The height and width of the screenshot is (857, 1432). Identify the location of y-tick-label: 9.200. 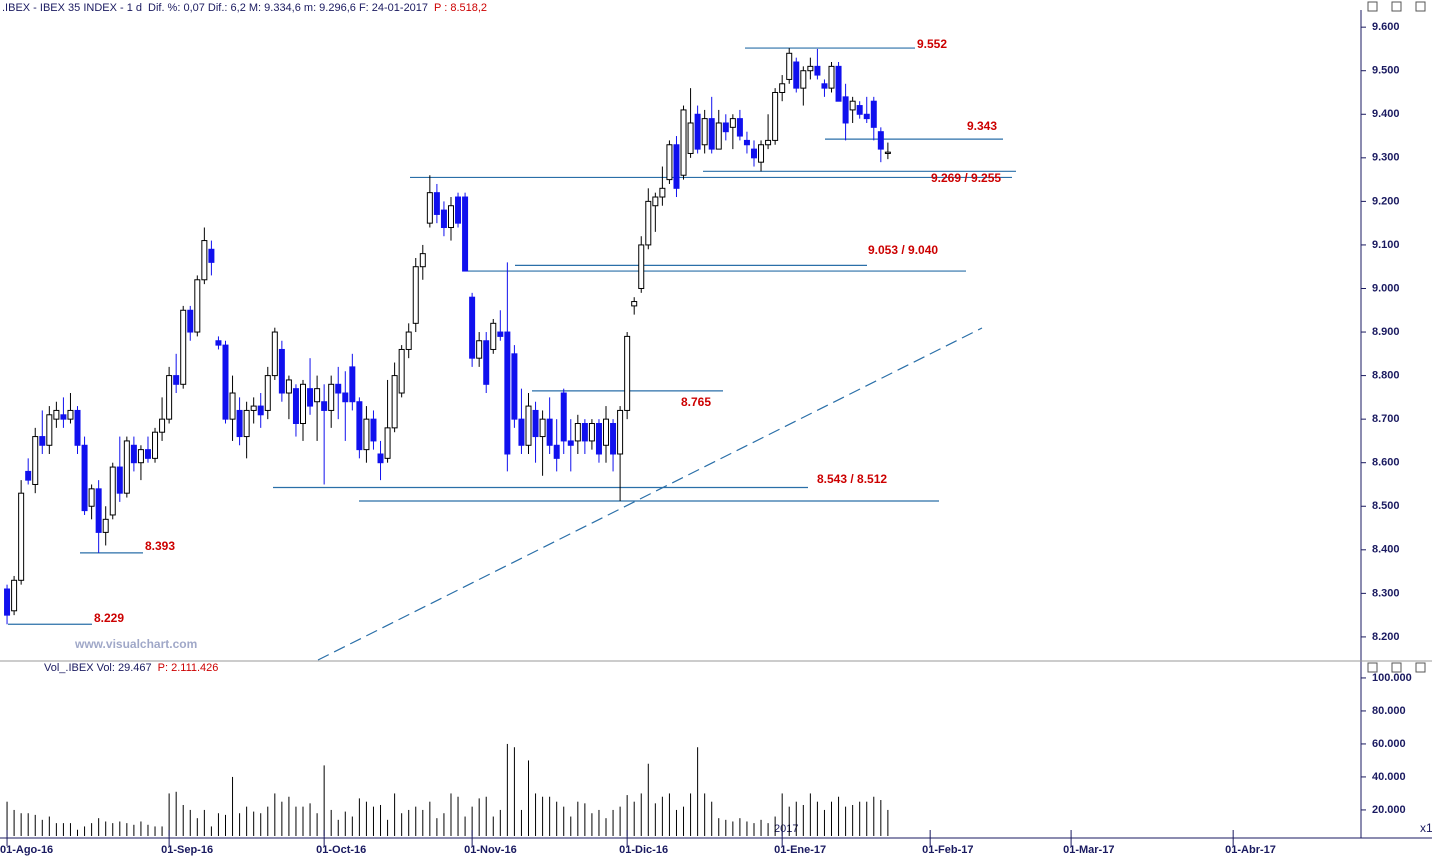
(1386, 201).